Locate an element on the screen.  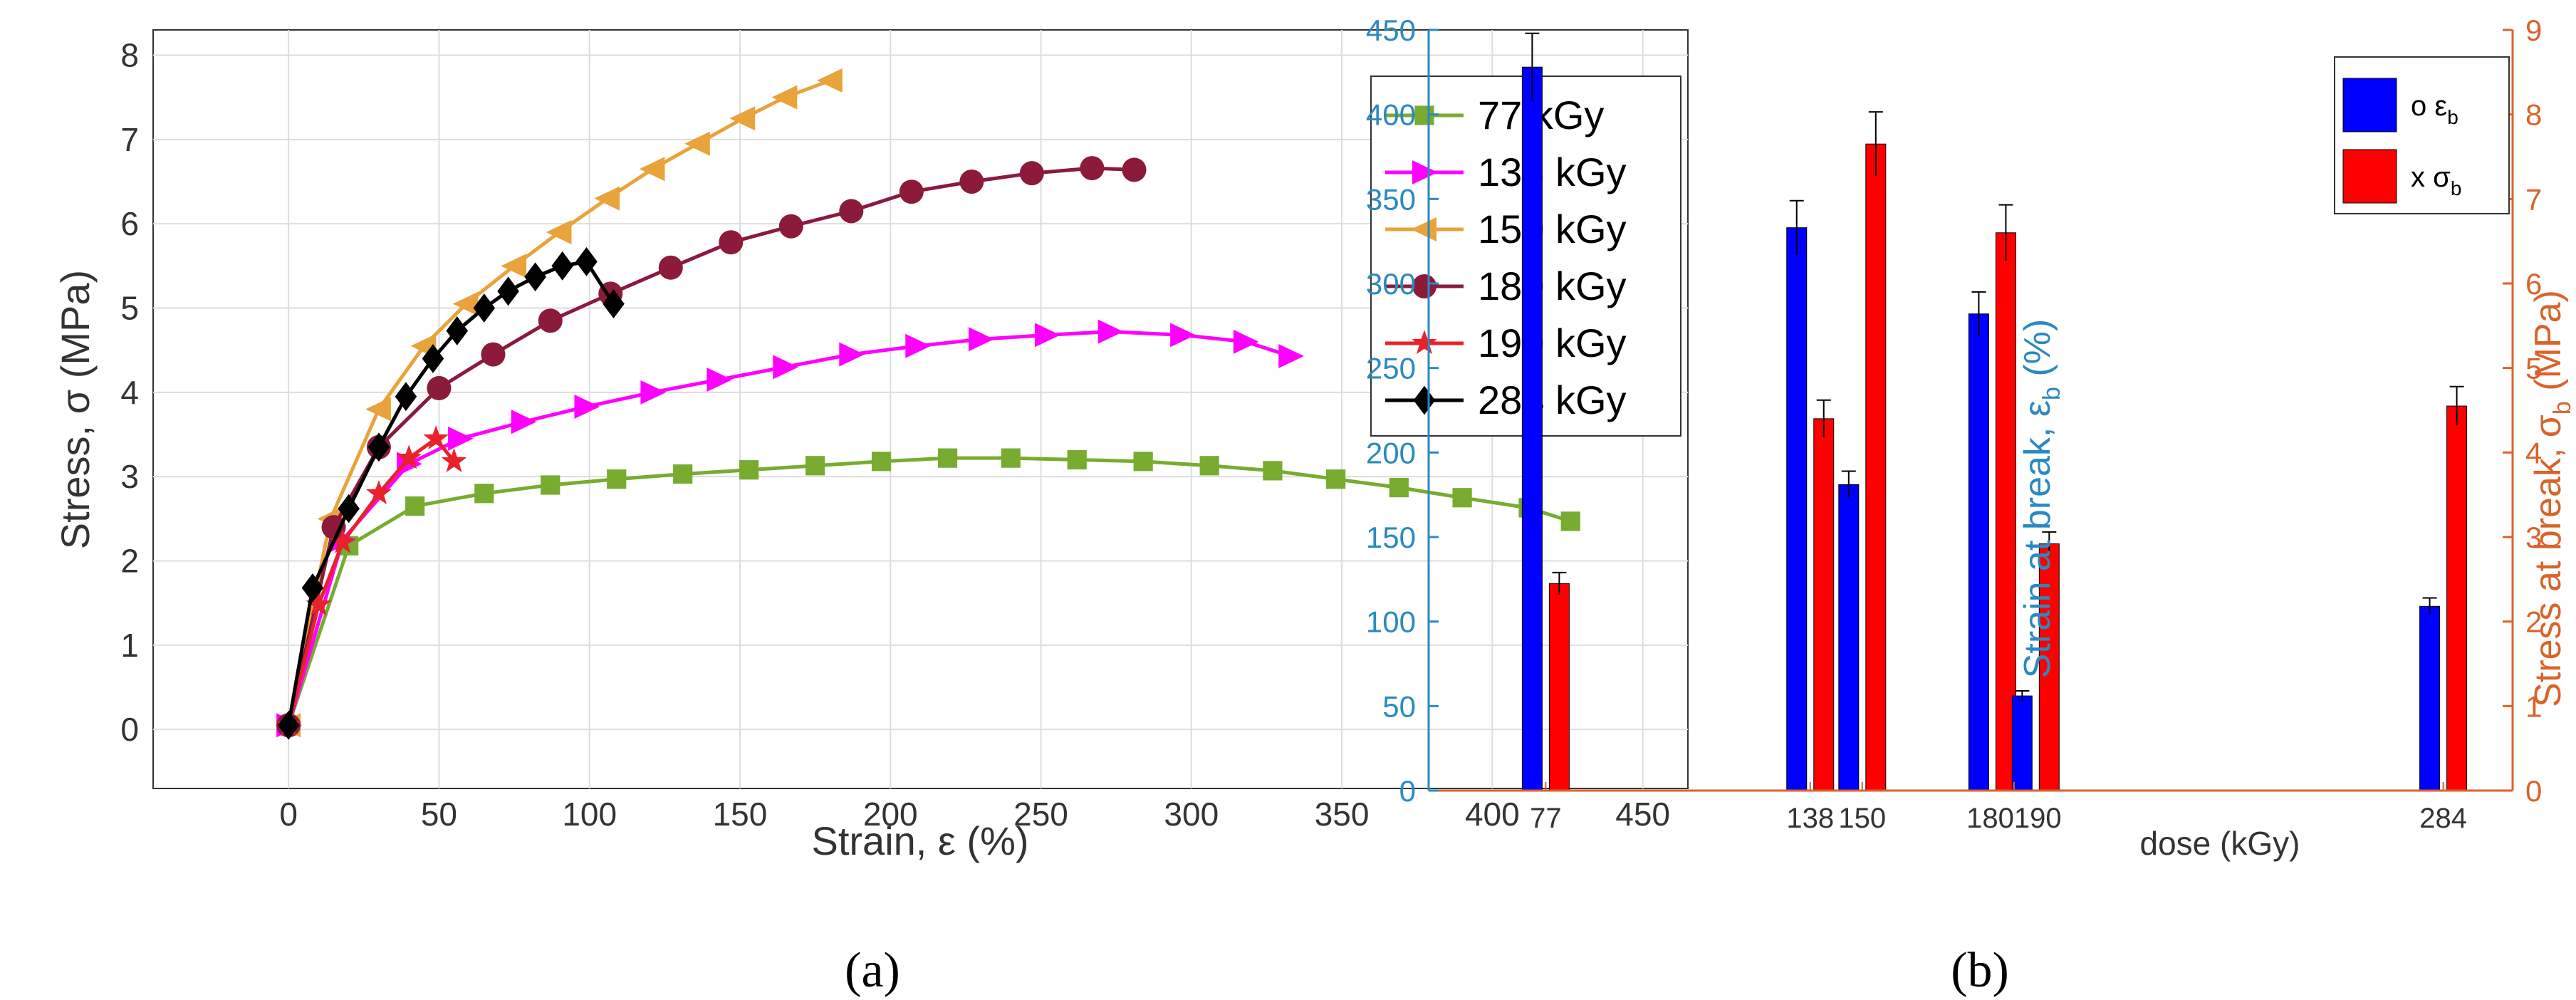
legend-label: 150 kGy is located at coordinates (1552, 229).